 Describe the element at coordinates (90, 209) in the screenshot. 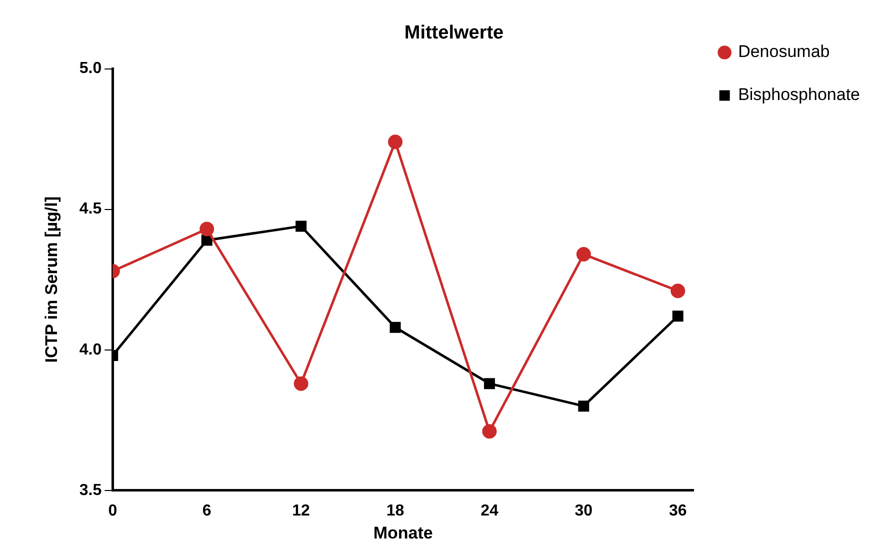

I see `y-tick-label: 4.5` at that location.